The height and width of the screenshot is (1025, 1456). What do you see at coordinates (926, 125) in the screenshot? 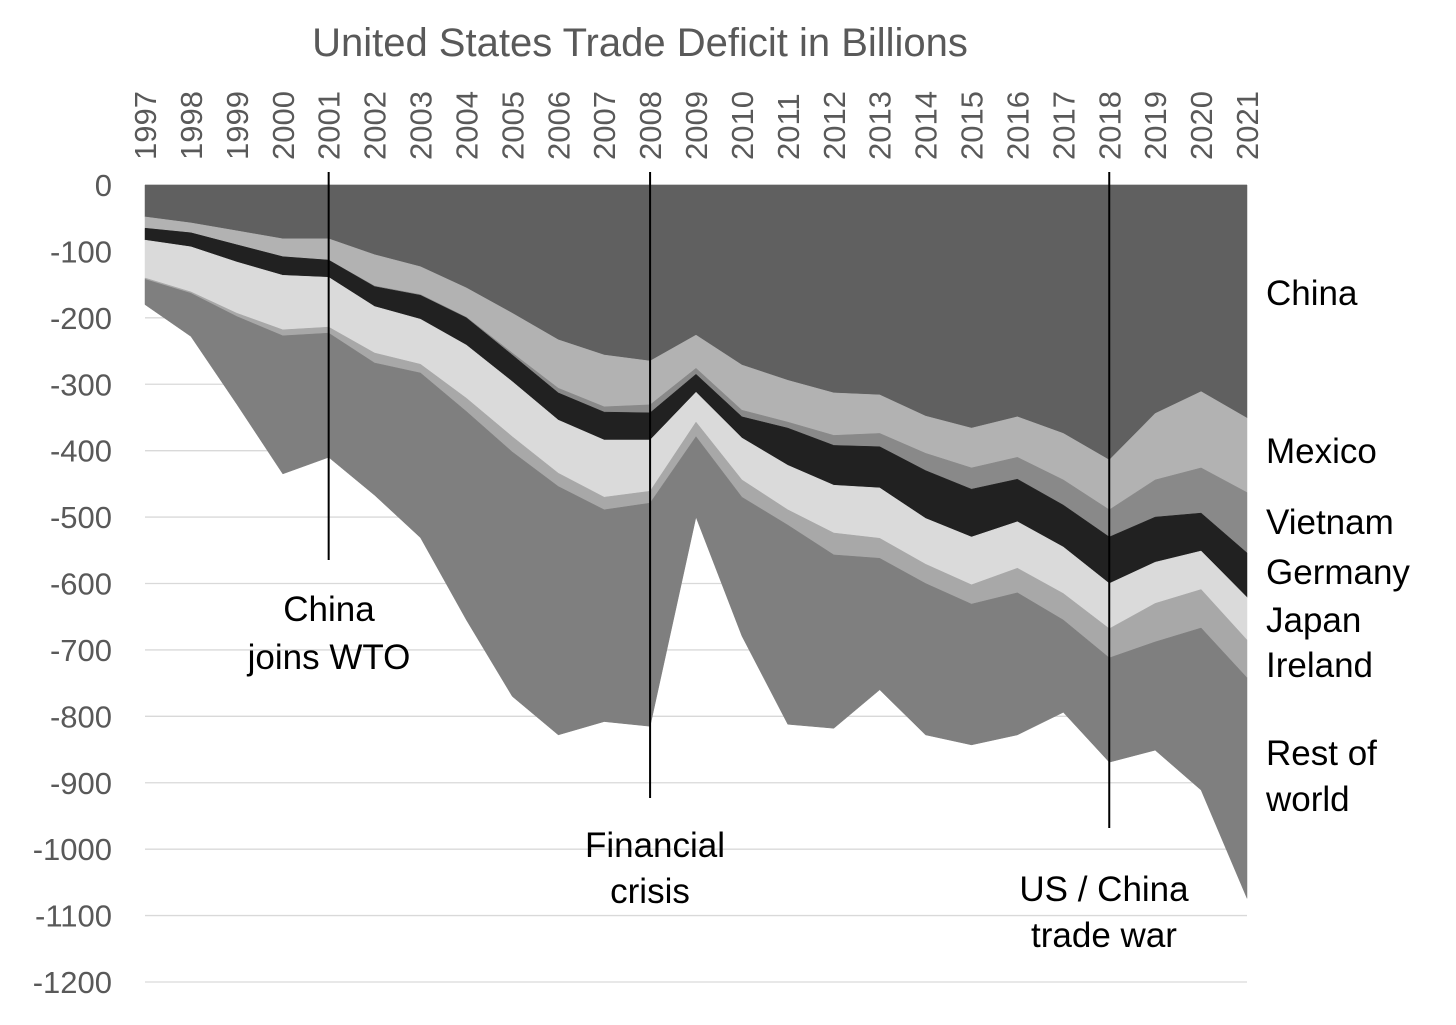
I see `x-tick-label: 2014` at bounding box center [926, 125].